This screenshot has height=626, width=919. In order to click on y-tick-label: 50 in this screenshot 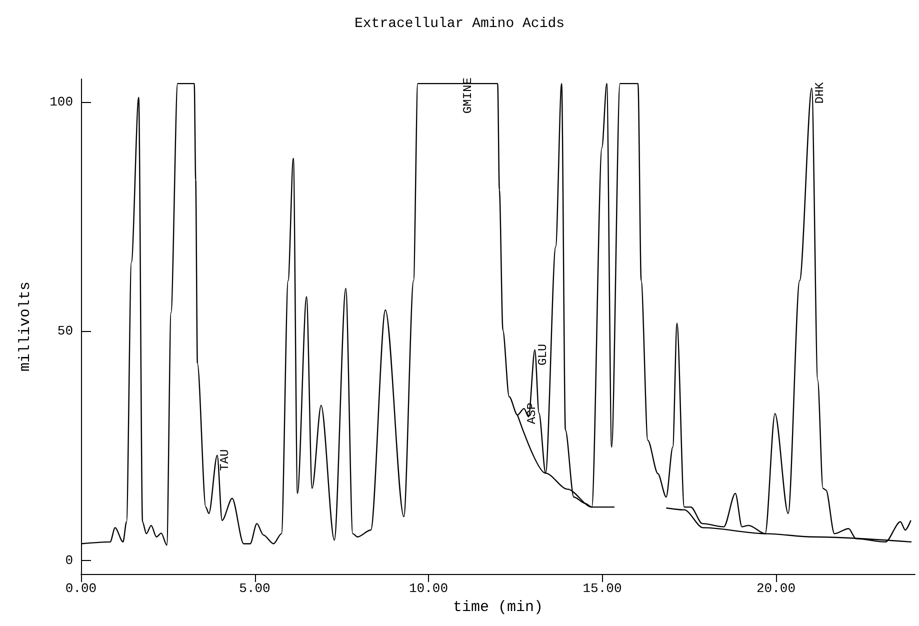, I will do `click(65, 331)`.